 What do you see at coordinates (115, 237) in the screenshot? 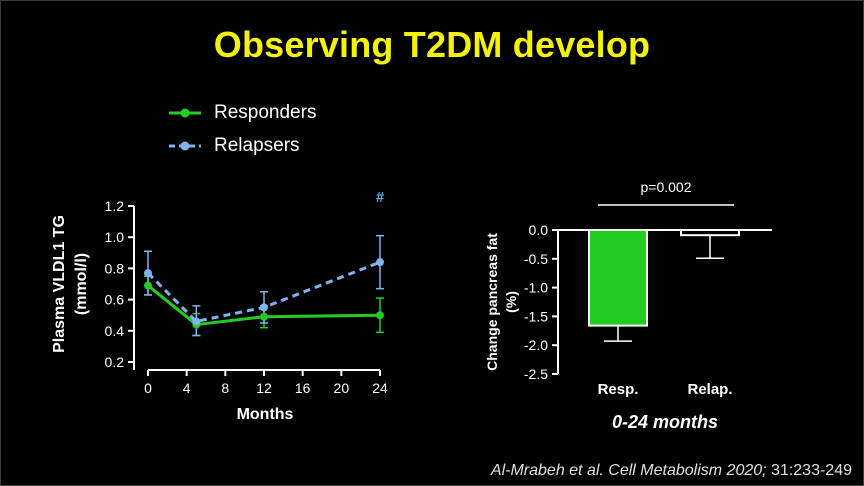
I see `line-chart-y-tick-label: 1.0` at bounding box center [115, 237].